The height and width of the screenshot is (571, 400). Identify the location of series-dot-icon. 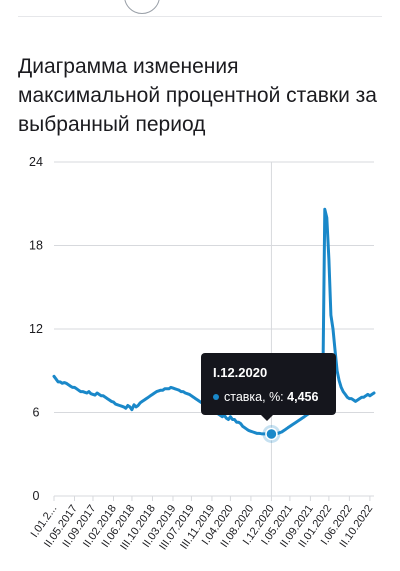
(216, 397).